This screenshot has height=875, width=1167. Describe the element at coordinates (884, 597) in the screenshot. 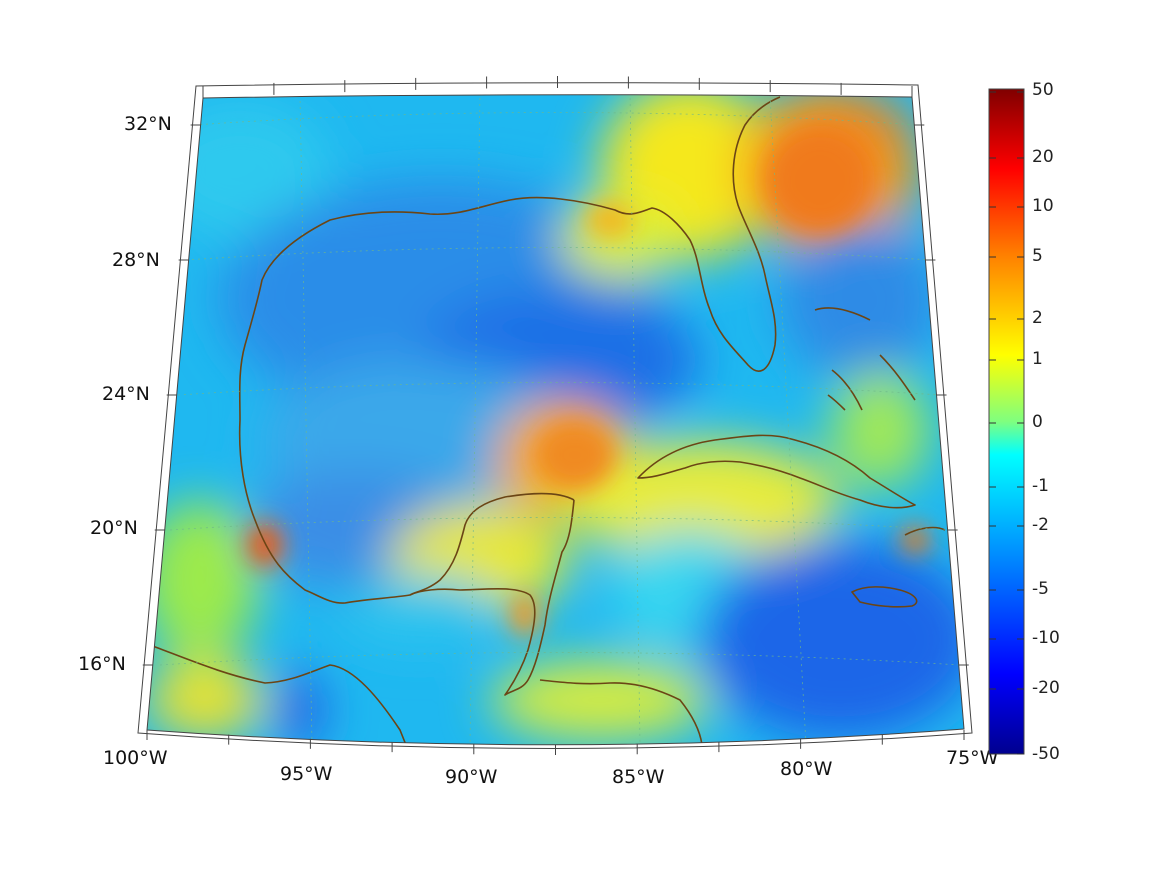

I see `jamaica-outline` at that location.